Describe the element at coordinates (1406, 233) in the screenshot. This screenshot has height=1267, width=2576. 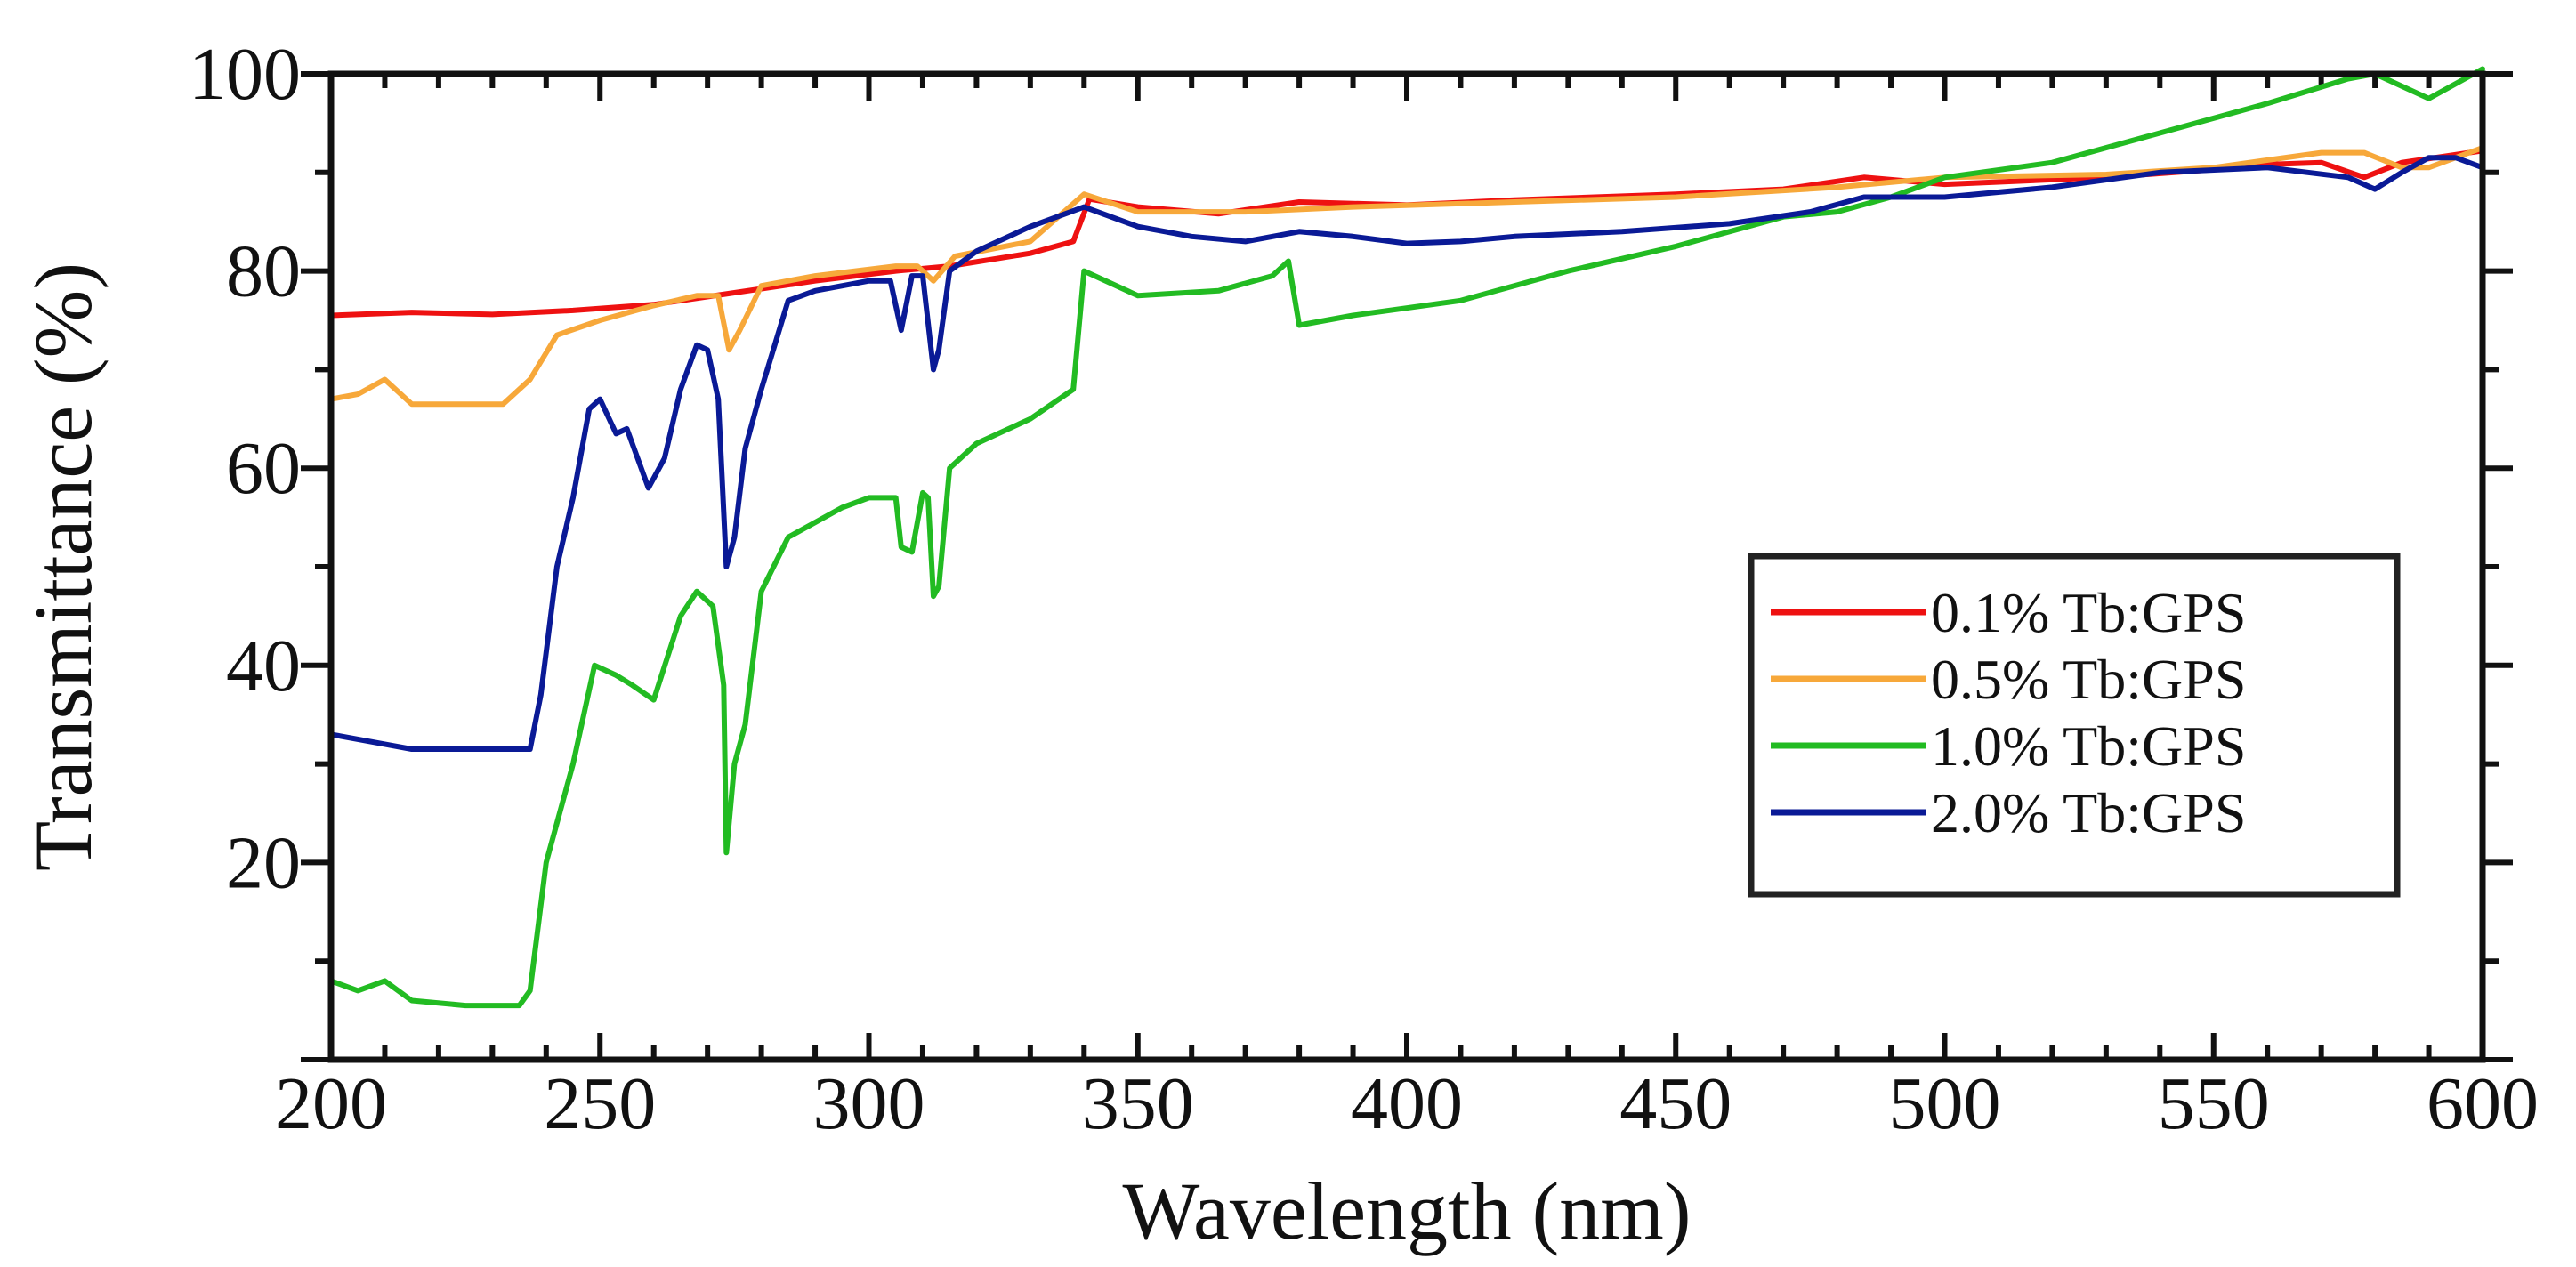
I see `series-line` at that location.